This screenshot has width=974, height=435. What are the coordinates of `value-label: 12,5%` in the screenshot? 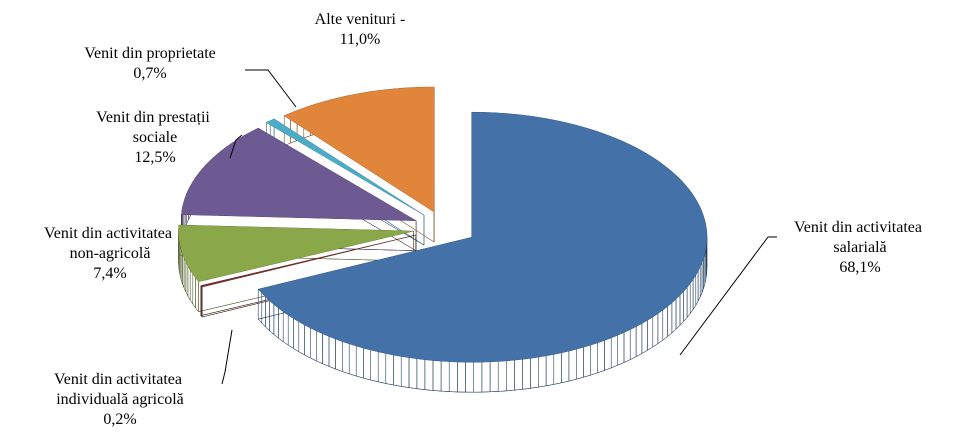 It's located at (154, 157).